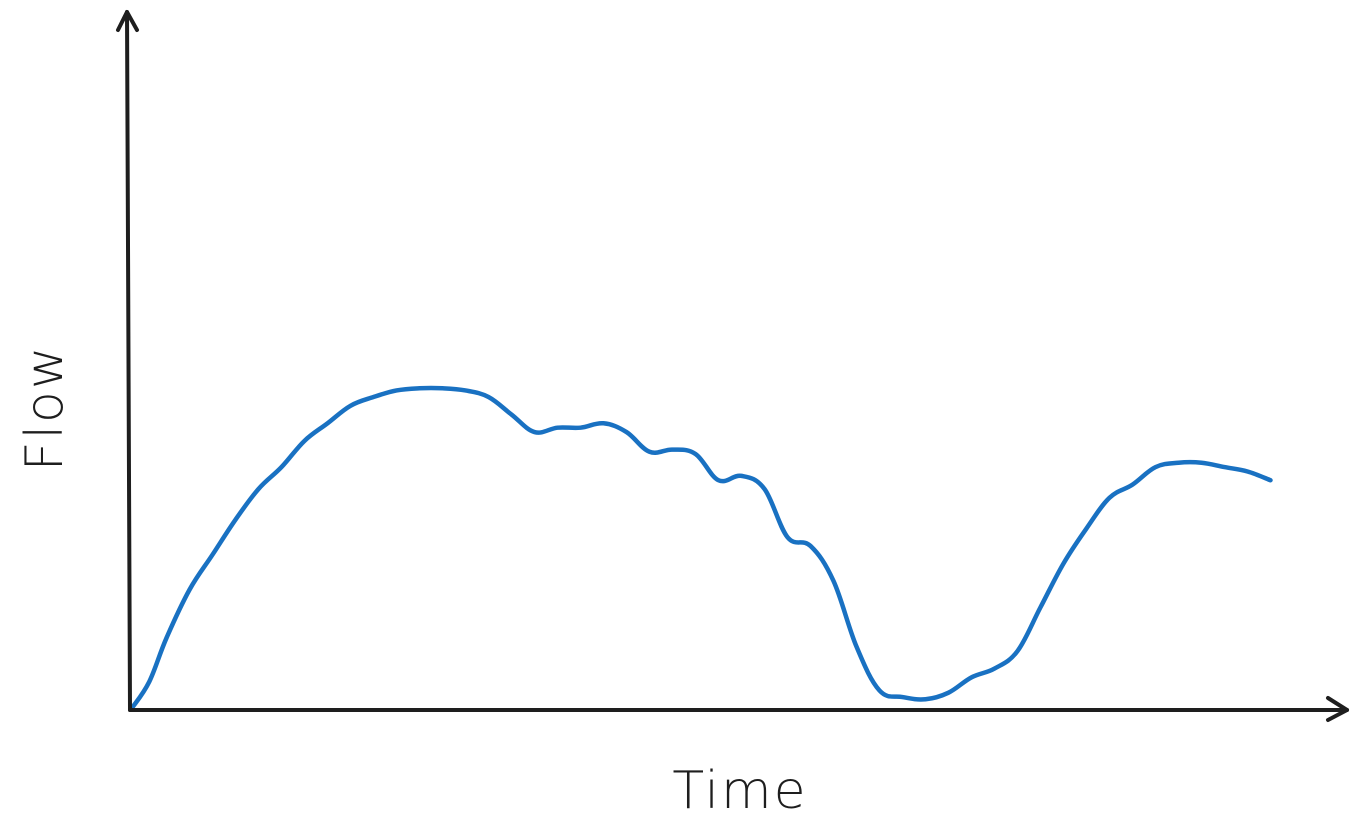  What do you see at coordinates (1337, 709) in the screenshot?
I see `x-axis-arrowhead` at bounding box center [1337, 709].